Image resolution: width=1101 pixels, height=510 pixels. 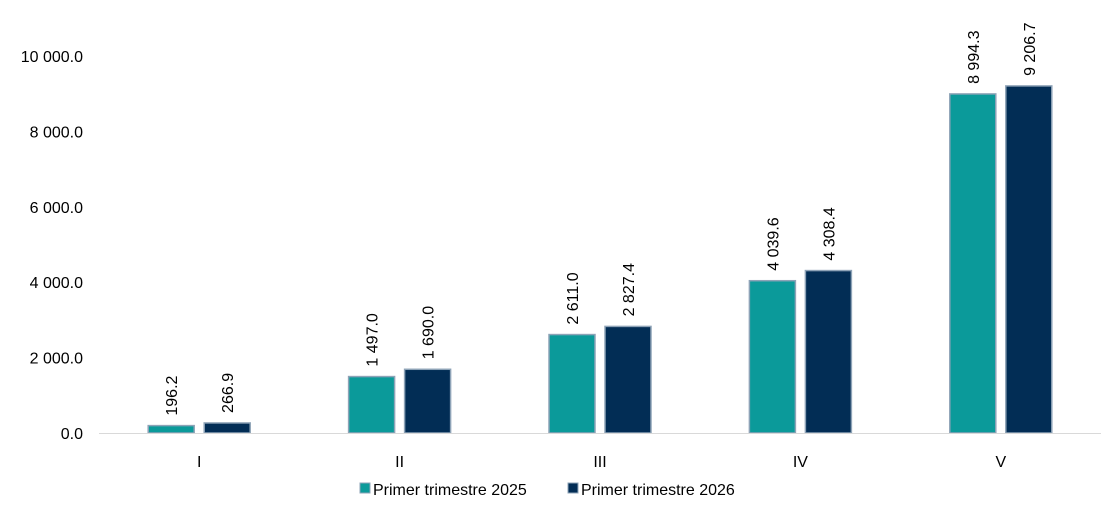 I want to click on bar-value-label: 8 994.3, so click(x=974, y=56).